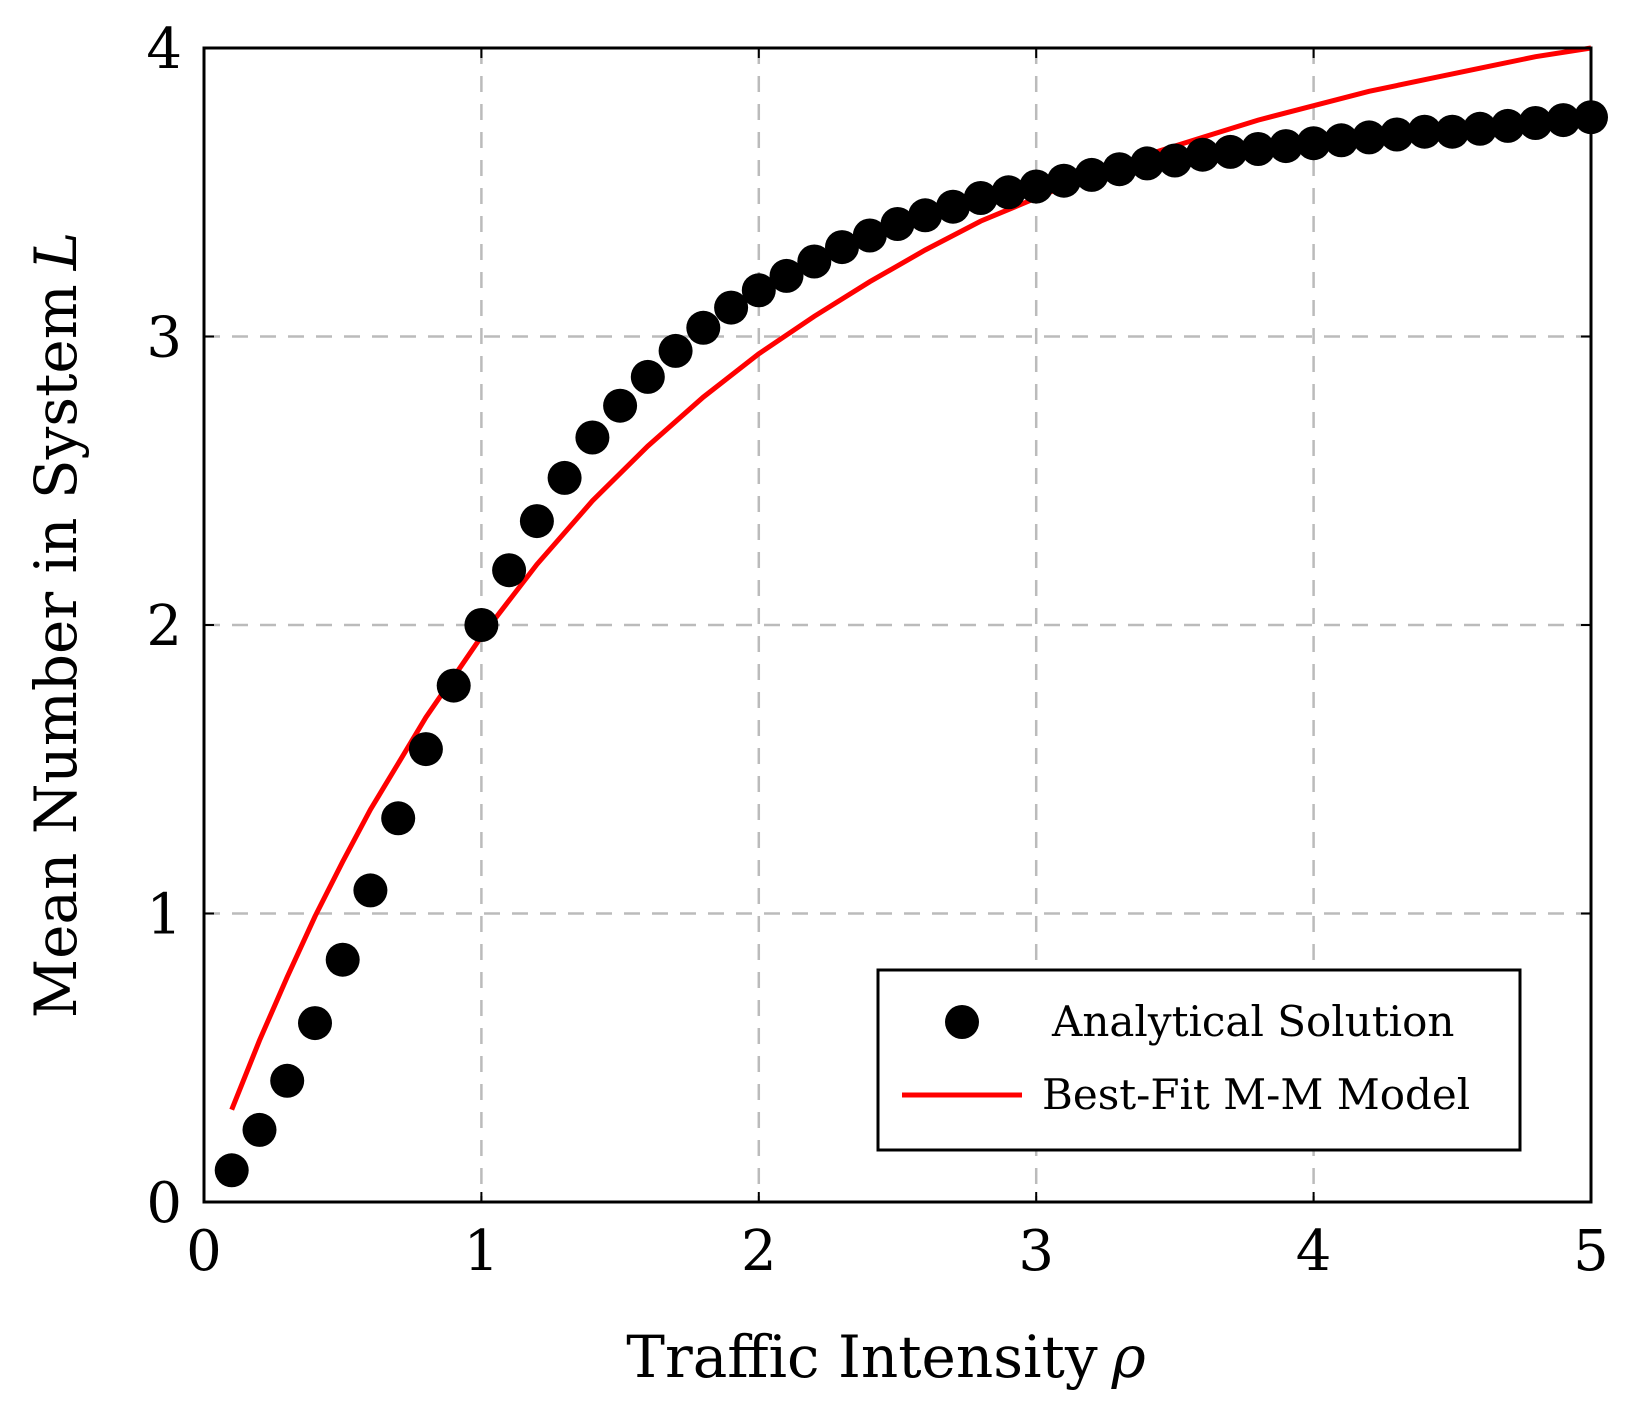 The width and height of the screenshot is (1633, 1401). I want to click on y-axis-label: Mean Number in System, so click(56, 651).